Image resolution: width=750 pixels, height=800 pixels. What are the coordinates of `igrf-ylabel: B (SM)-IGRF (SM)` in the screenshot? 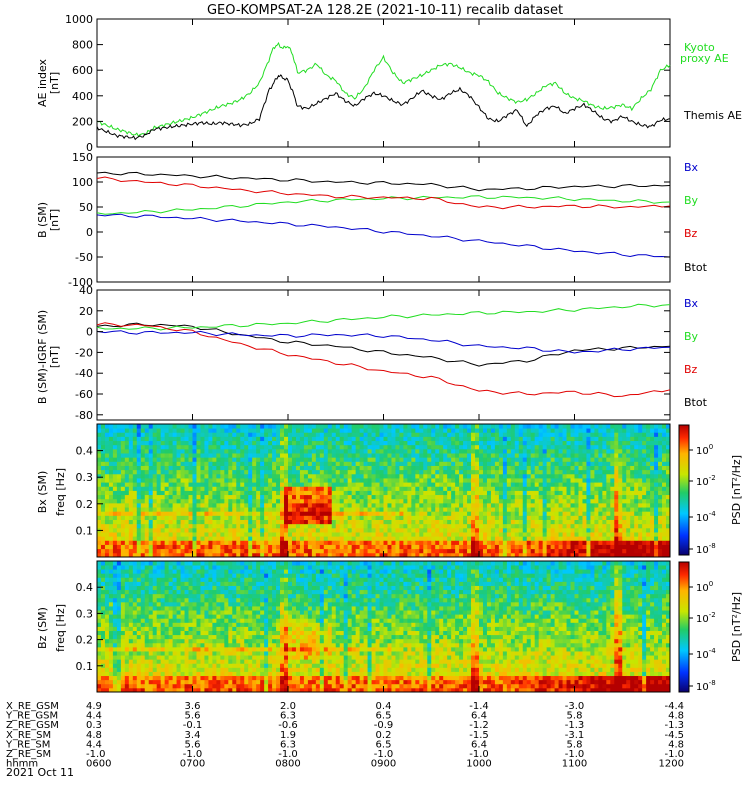 It's located at (42, 357).